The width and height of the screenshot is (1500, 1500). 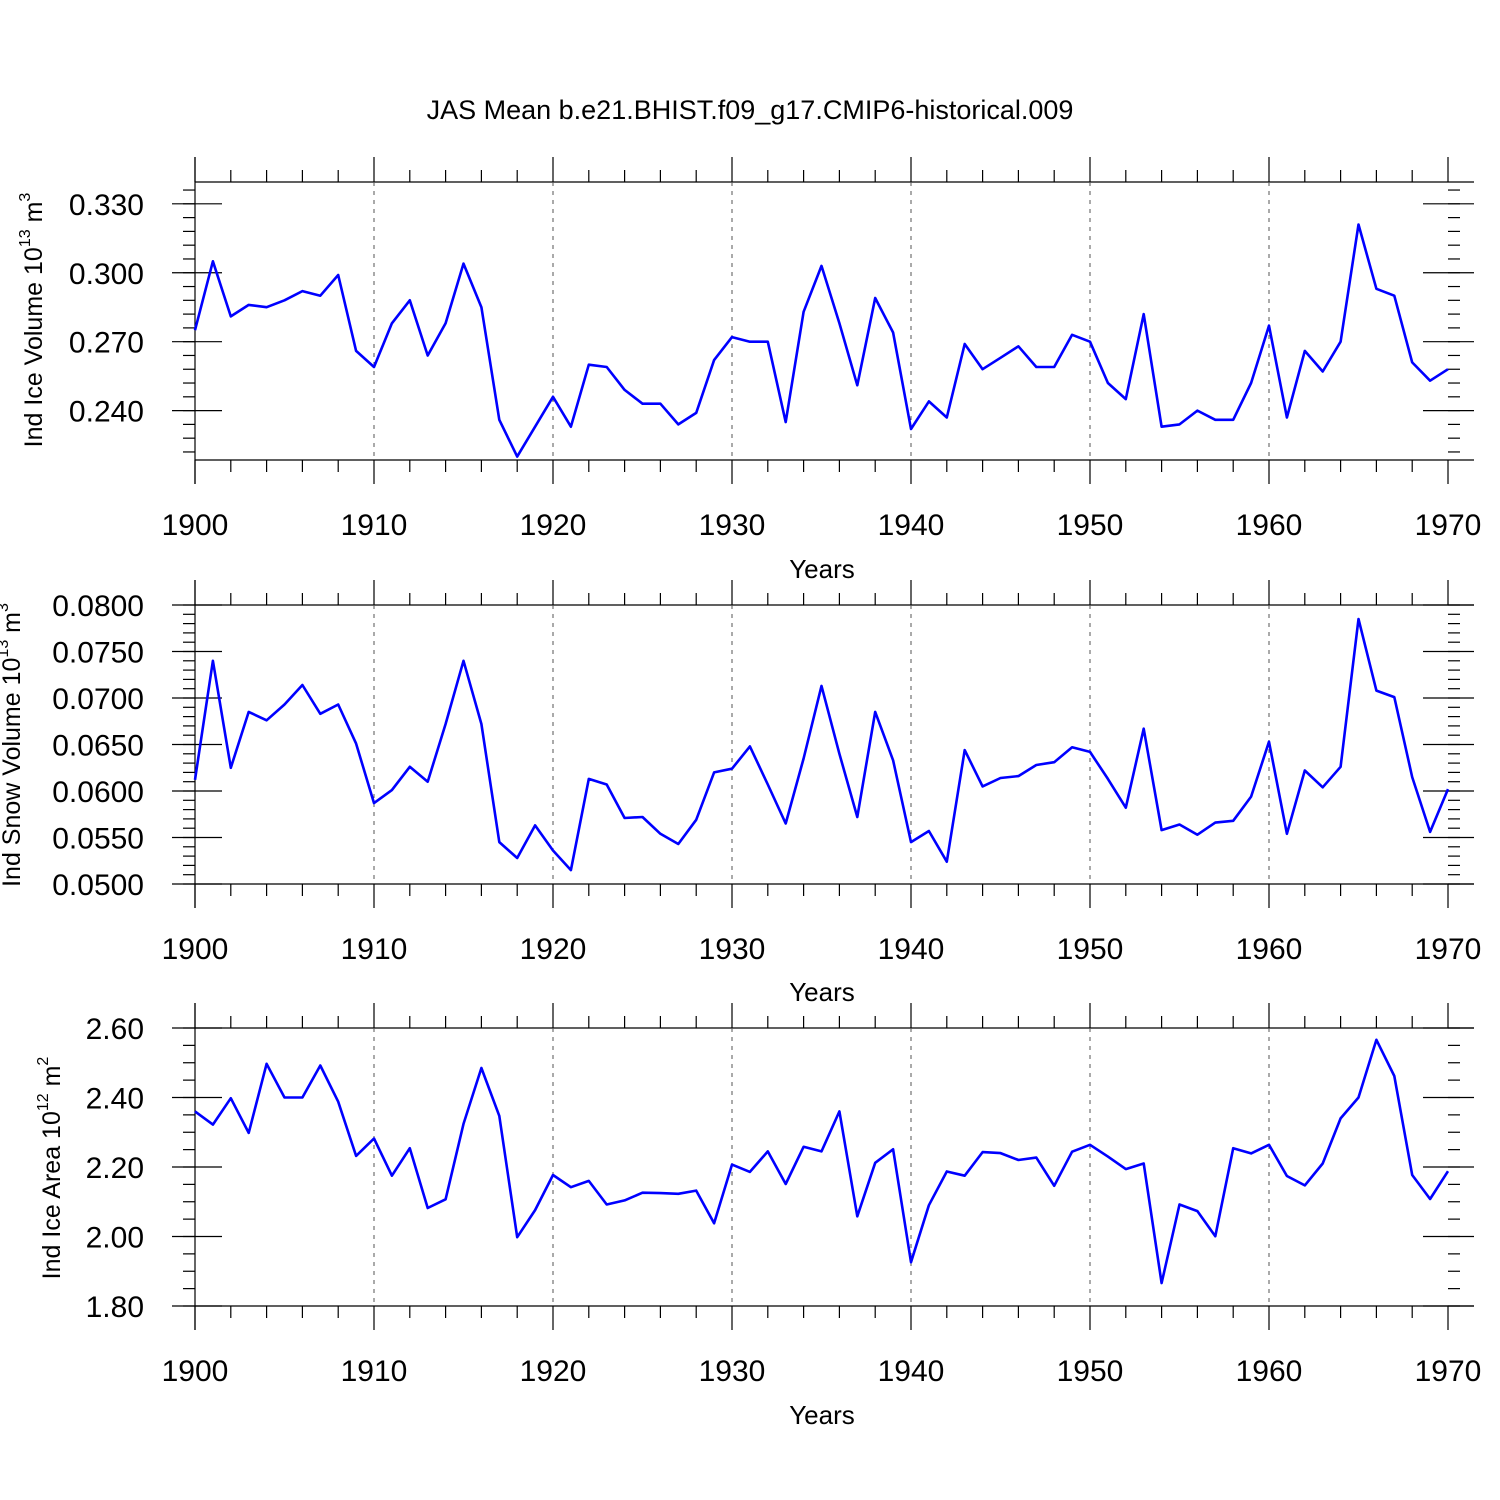 What do you see at coordinates (115, 1168) in the screenshot?
I see `y-tick-label: 2.20` at bounding box center [115, 1168].